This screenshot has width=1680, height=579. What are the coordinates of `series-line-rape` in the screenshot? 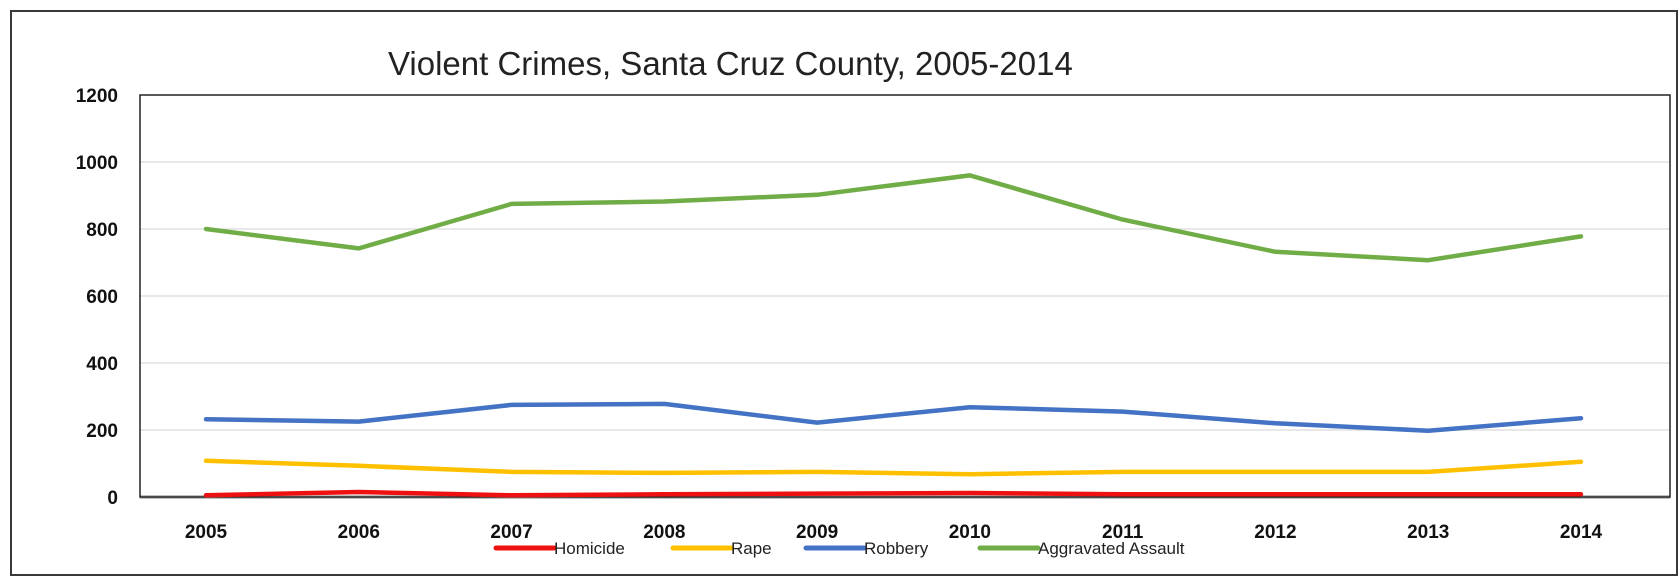 It's located at (893, 467).